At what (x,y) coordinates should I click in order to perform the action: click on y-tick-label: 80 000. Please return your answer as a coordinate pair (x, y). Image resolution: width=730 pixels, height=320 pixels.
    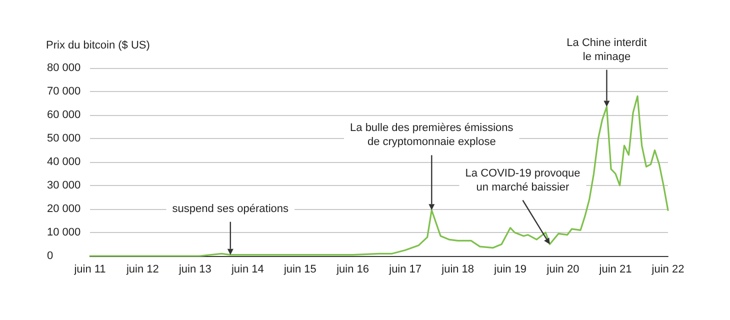
    Looking at the image, I should click on (64, 68).